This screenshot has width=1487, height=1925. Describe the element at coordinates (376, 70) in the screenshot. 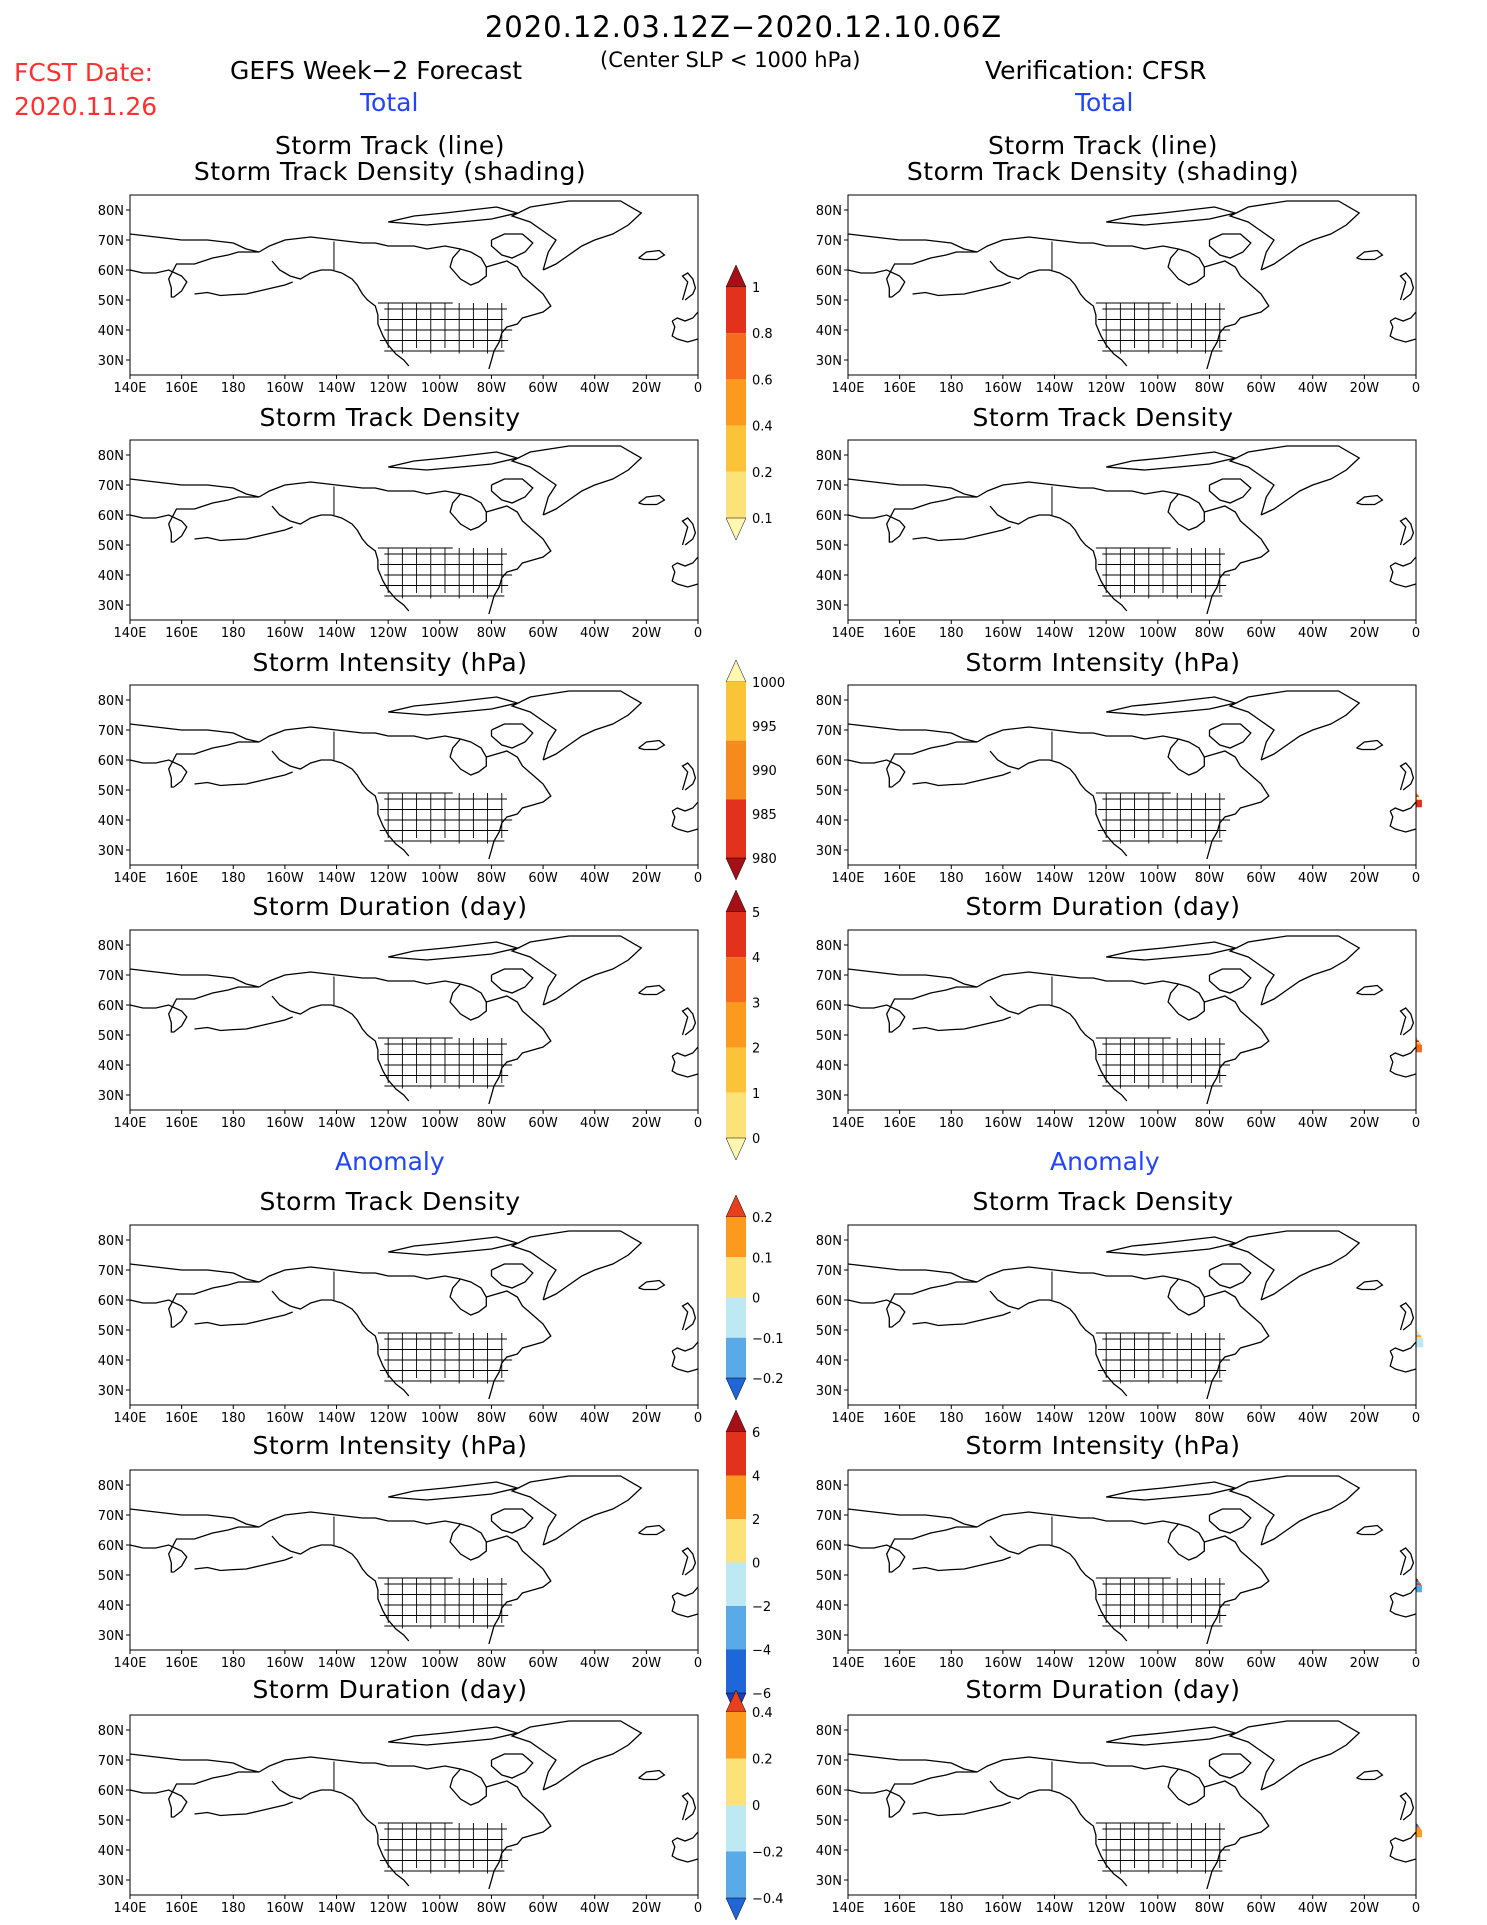

I see `left-column-title: GEFS Week−2 Forecast` at that location.